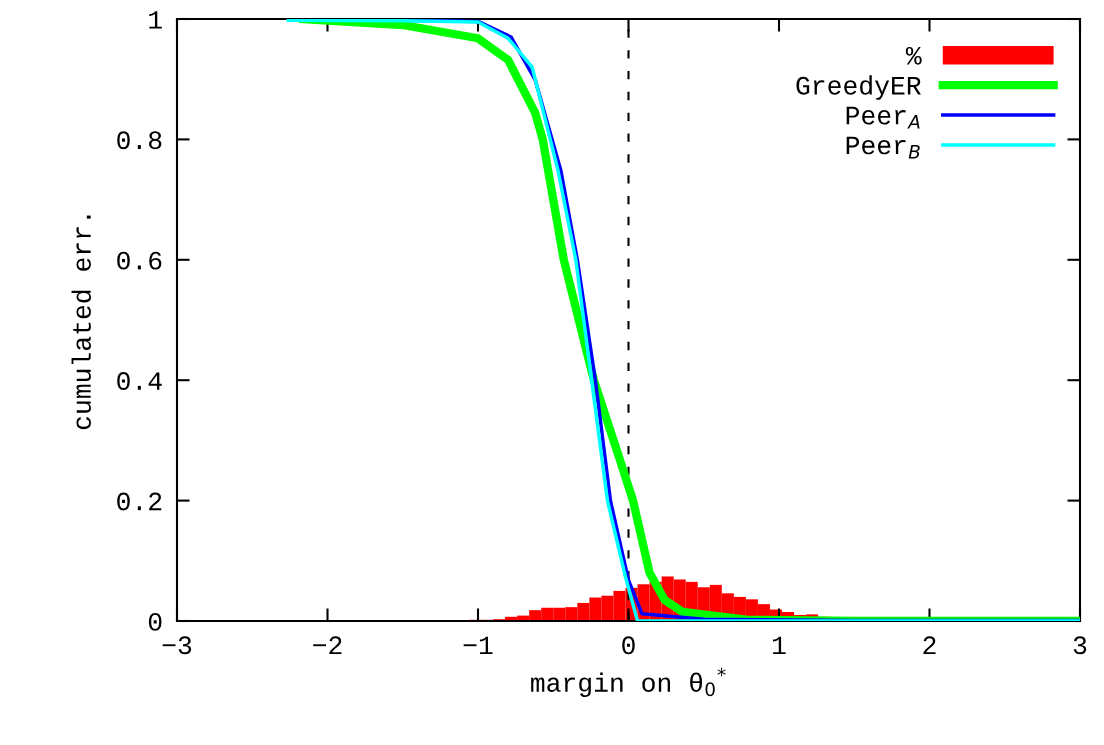 This screenshot has height=745, width=1104. I want to click on y-tick-label: 1, so click(155, 20).